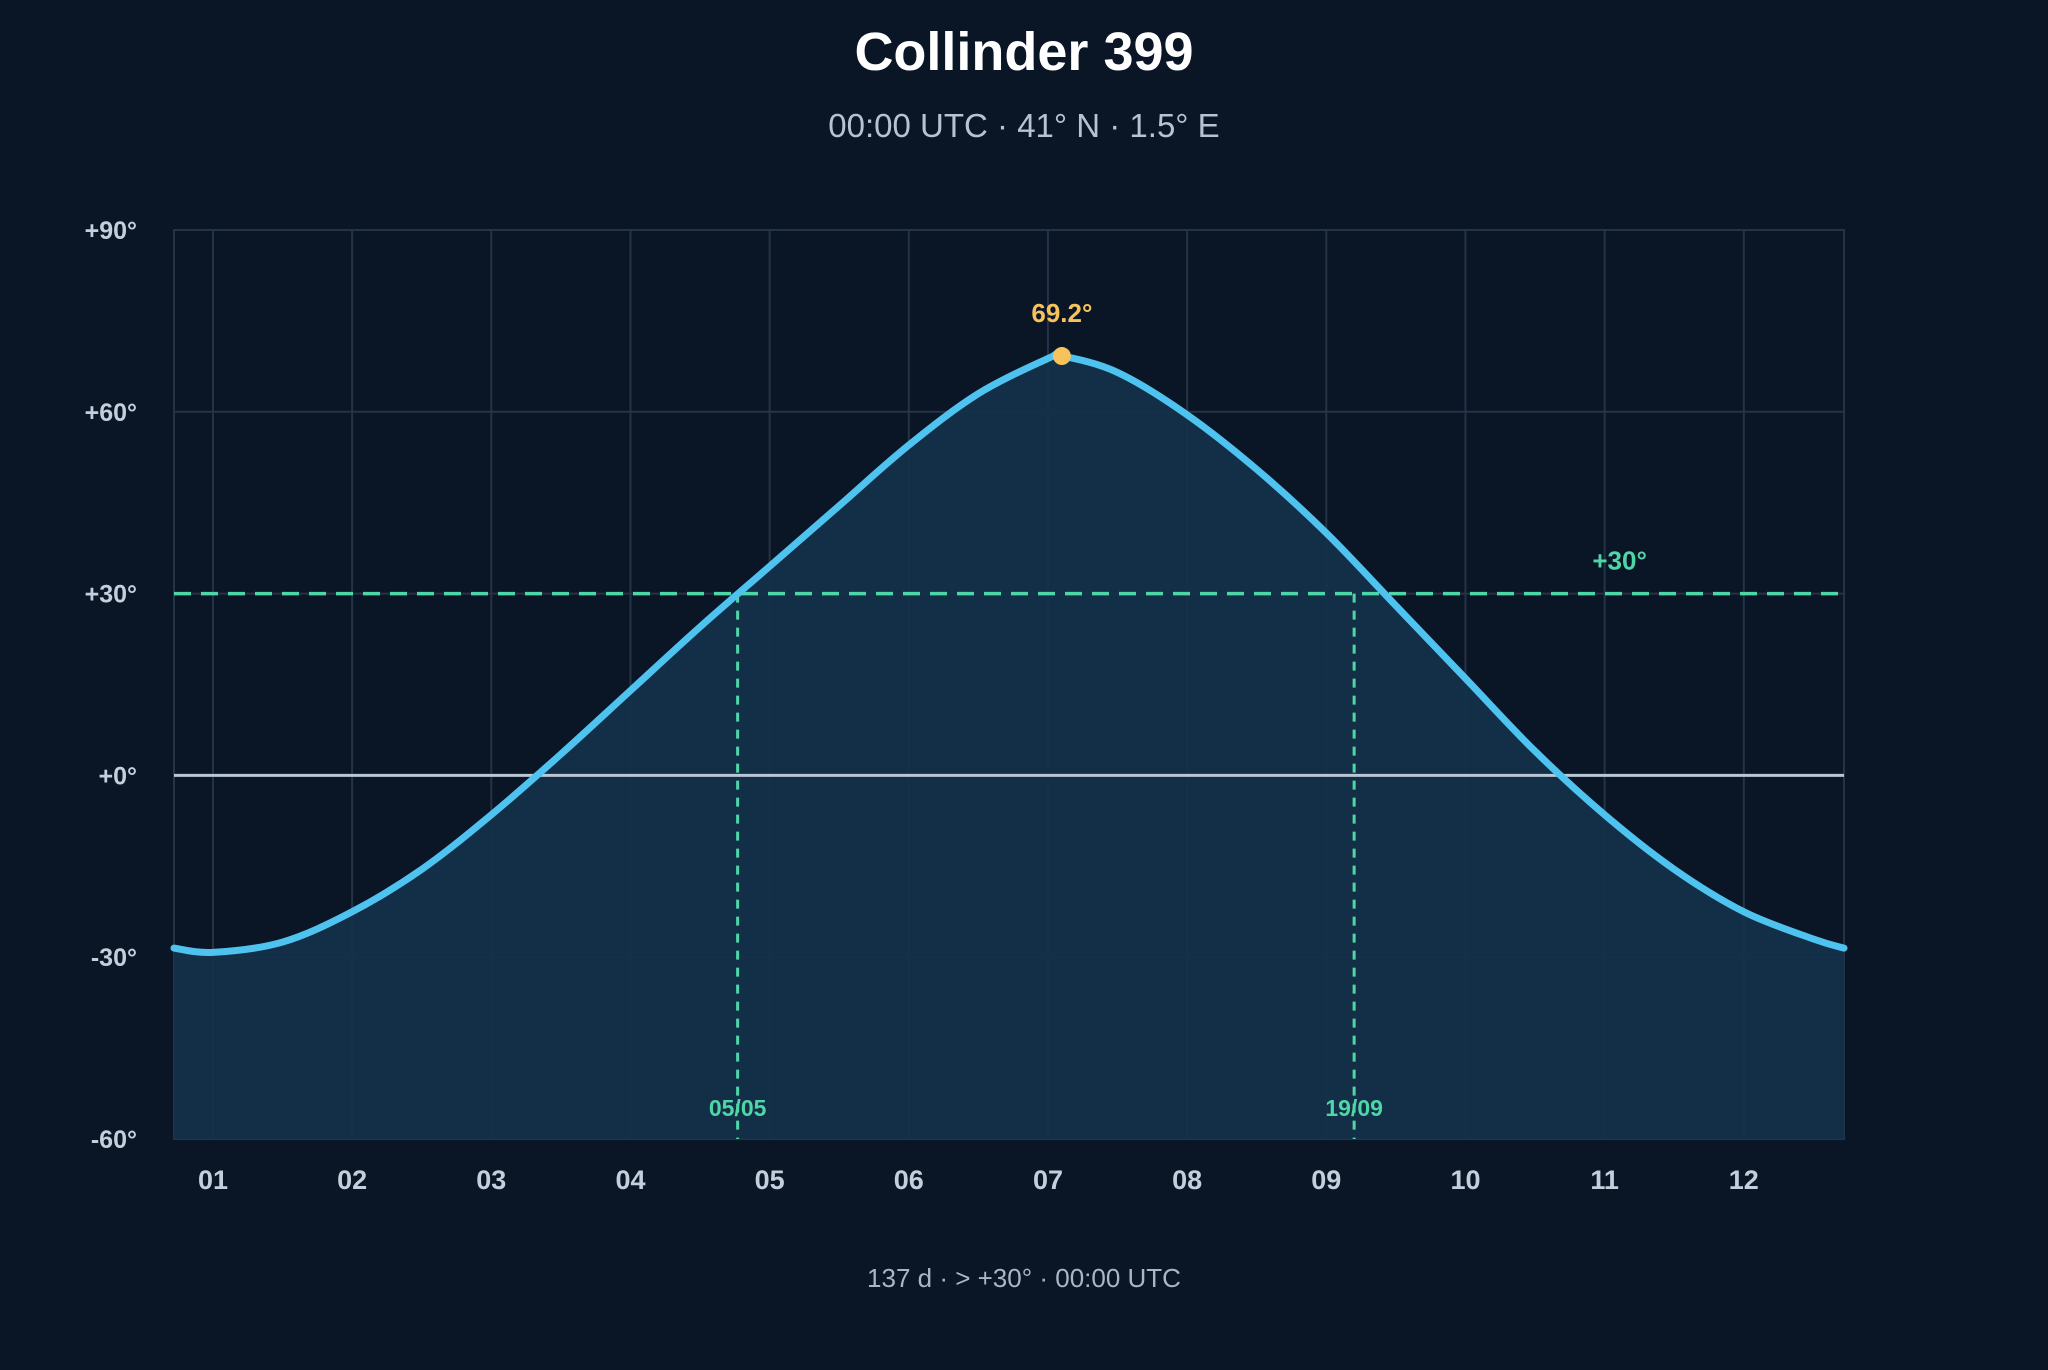 The height and width of the screenshot is (1370, 2048). What do you see at coordinates (111, 413) in the screenshot?
I see `y-tick-label: +60°` at bounding box center [111, 413].